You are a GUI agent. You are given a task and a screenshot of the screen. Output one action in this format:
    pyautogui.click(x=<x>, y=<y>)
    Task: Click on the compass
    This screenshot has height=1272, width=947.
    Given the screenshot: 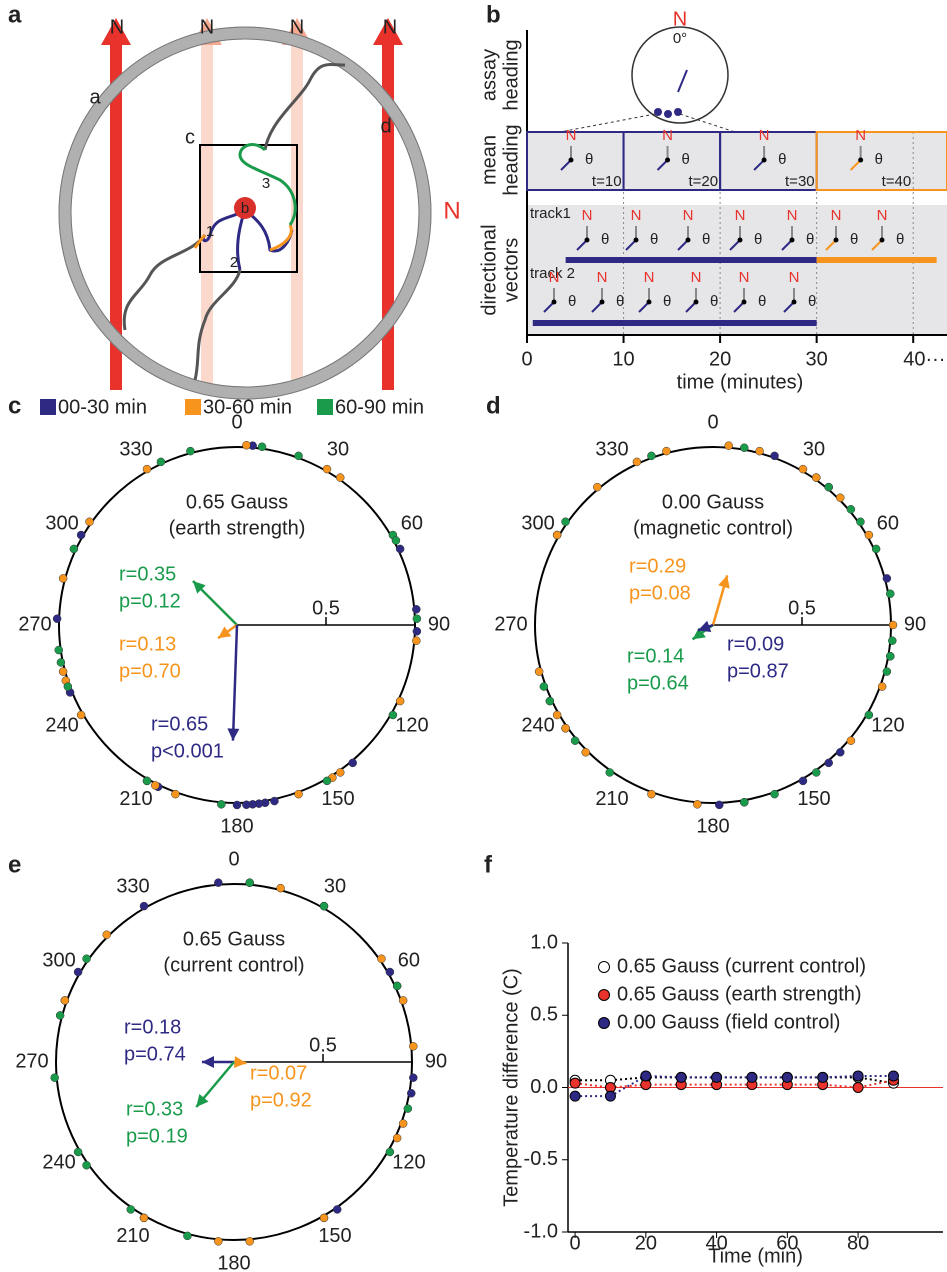 What is the action you would take?
    pyautogui.click(x=680, y=75)
    